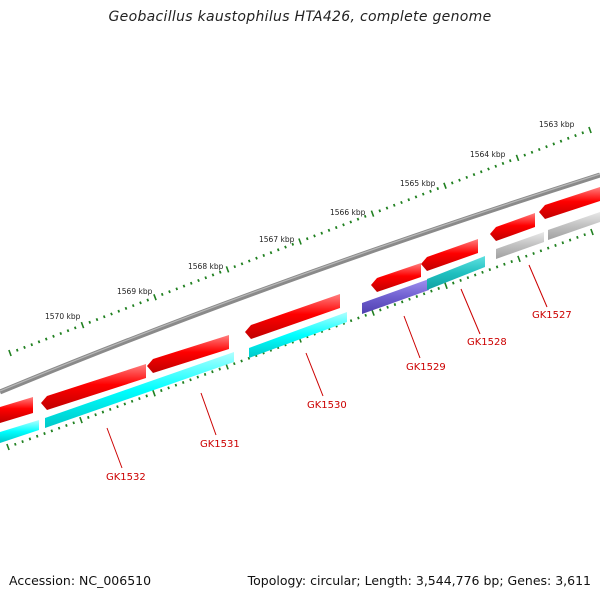 The height and width of the screenshot is (600, 600). What do you see at coordinates (520, 245) in the screenshot?
I see `gene-GK1527` at bounding box center [520, 245].